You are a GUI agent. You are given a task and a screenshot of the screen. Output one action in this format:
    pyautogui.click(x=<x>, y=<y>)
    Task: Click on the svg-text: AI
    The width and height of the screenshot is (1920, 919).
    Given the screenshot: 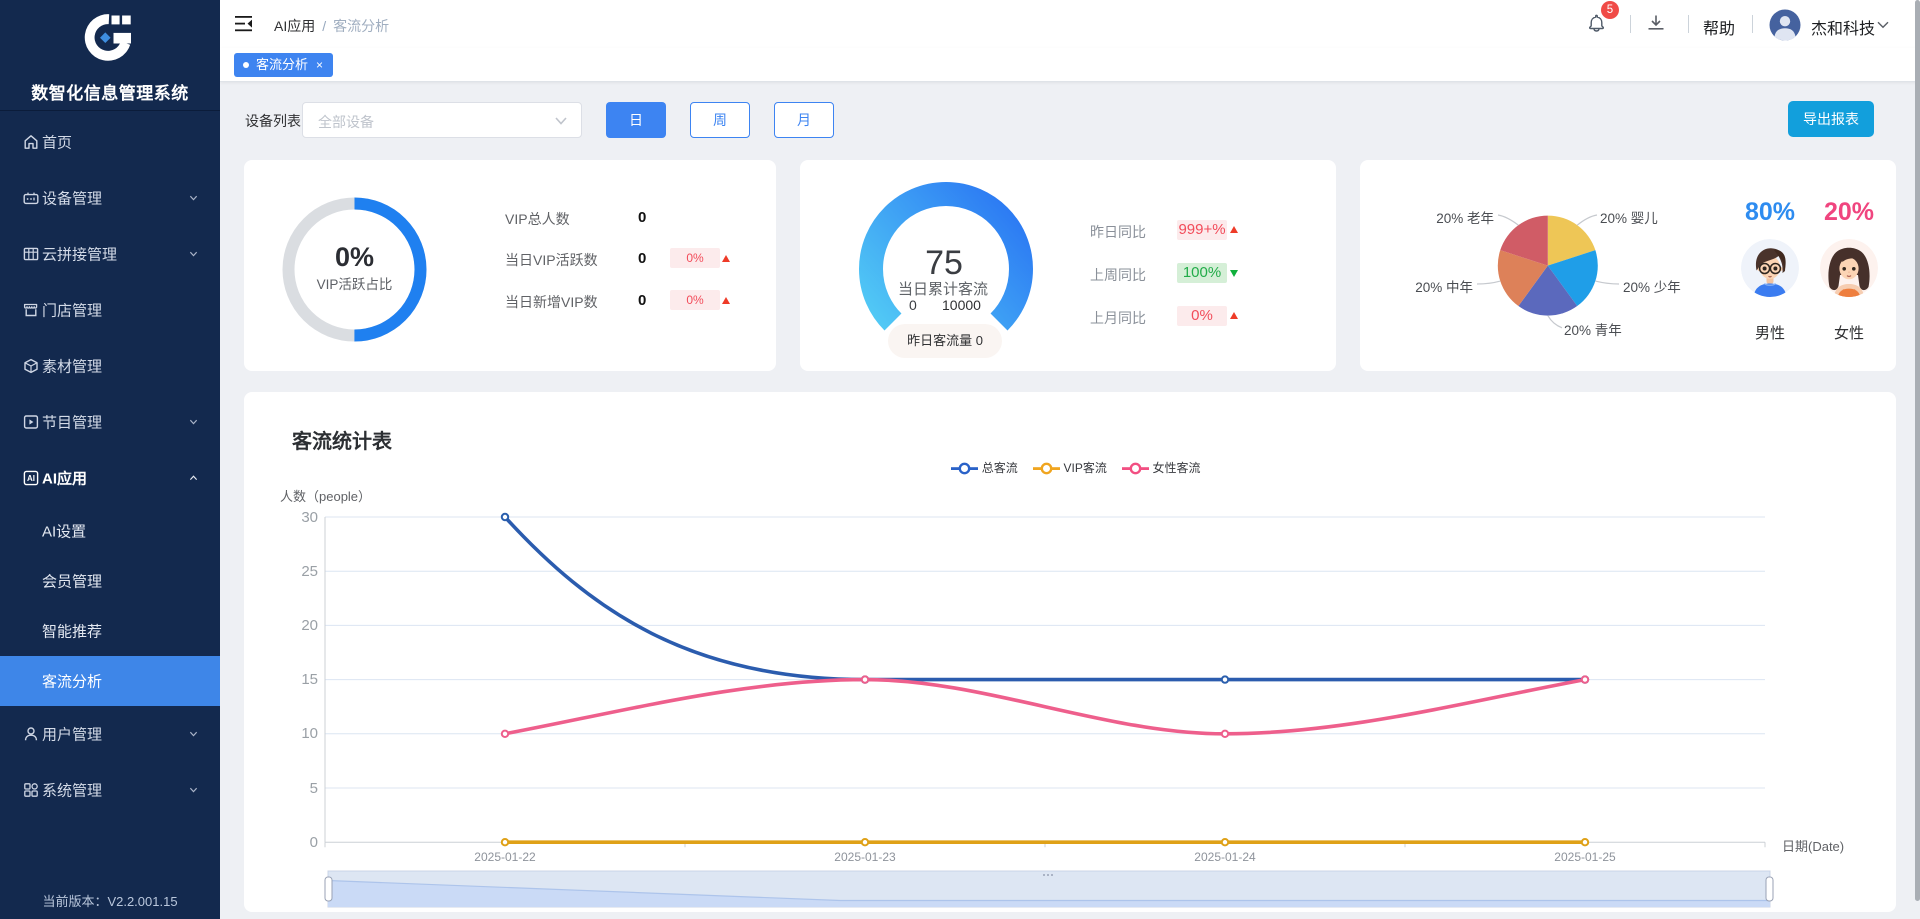 What is the action you would take?
    pyautogui.click(x=31, y=478)
    